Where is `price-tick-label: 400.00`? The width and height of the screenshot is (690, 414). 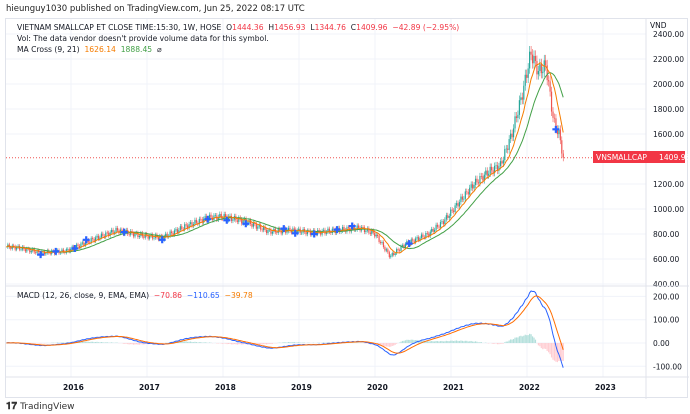
price-tick-label: 400.00 is located at coordinates (666, 284).